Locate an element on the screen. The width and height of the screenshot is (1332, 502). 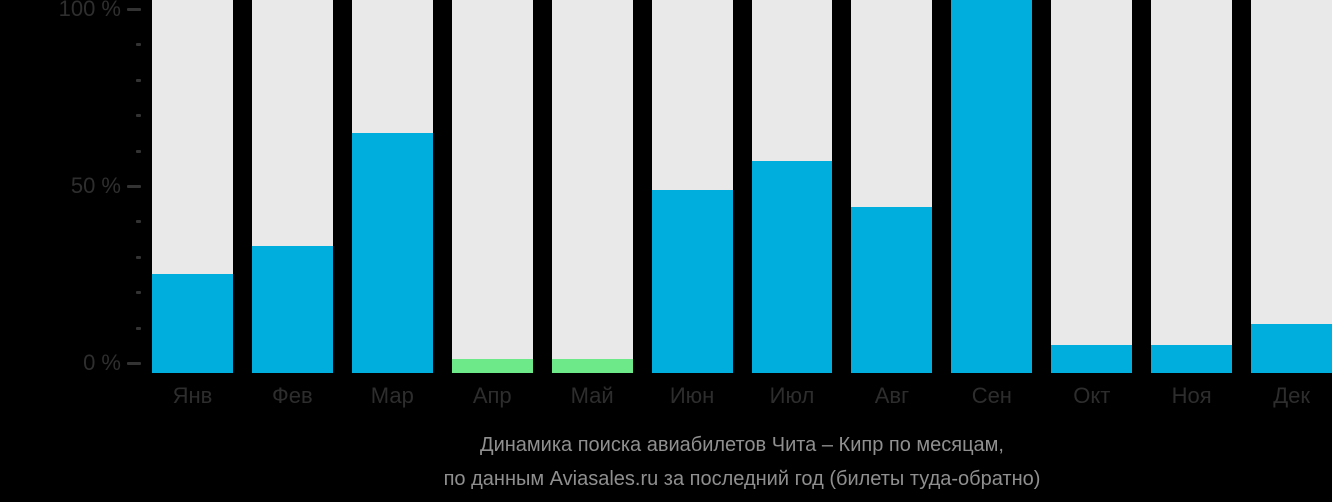
y-axis-label: 50 % is located at coordinates (95, 185).